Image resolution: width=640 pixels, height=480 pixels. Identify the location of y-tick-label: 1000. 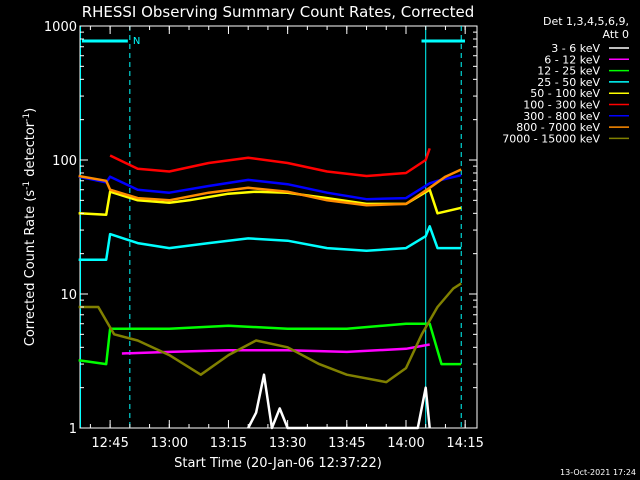
(60, 27).